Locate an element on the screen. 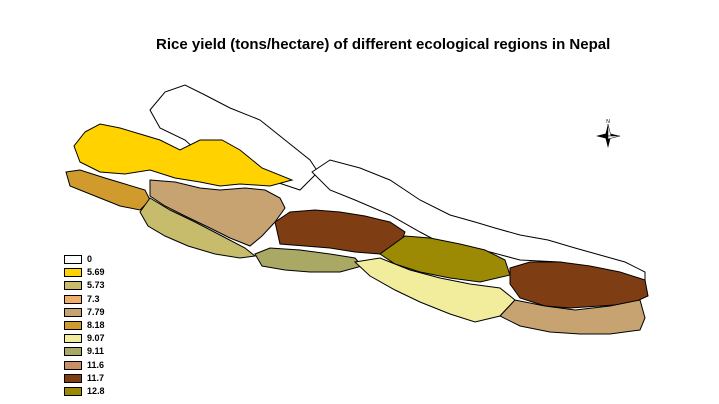 The image size is (719, 404). legend-label: 8.18 is located at coordinates (96, 325).